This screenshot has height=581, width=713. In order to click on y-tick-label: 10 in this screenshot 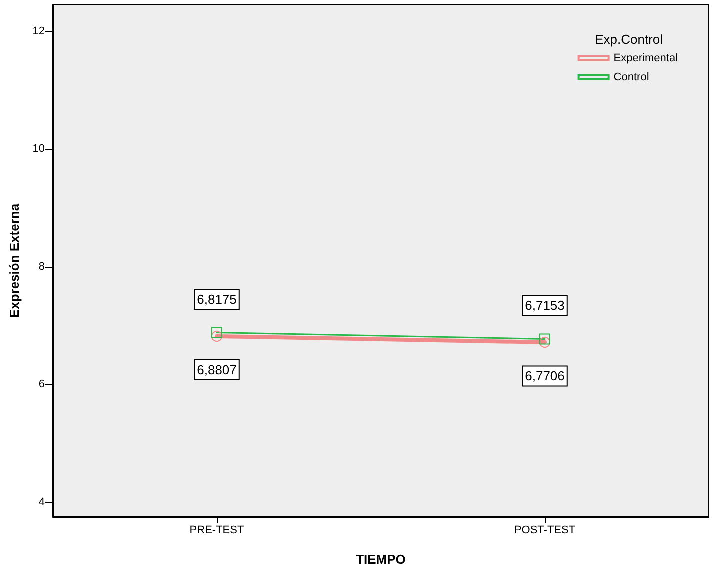, I will do `click(38, 149)`.